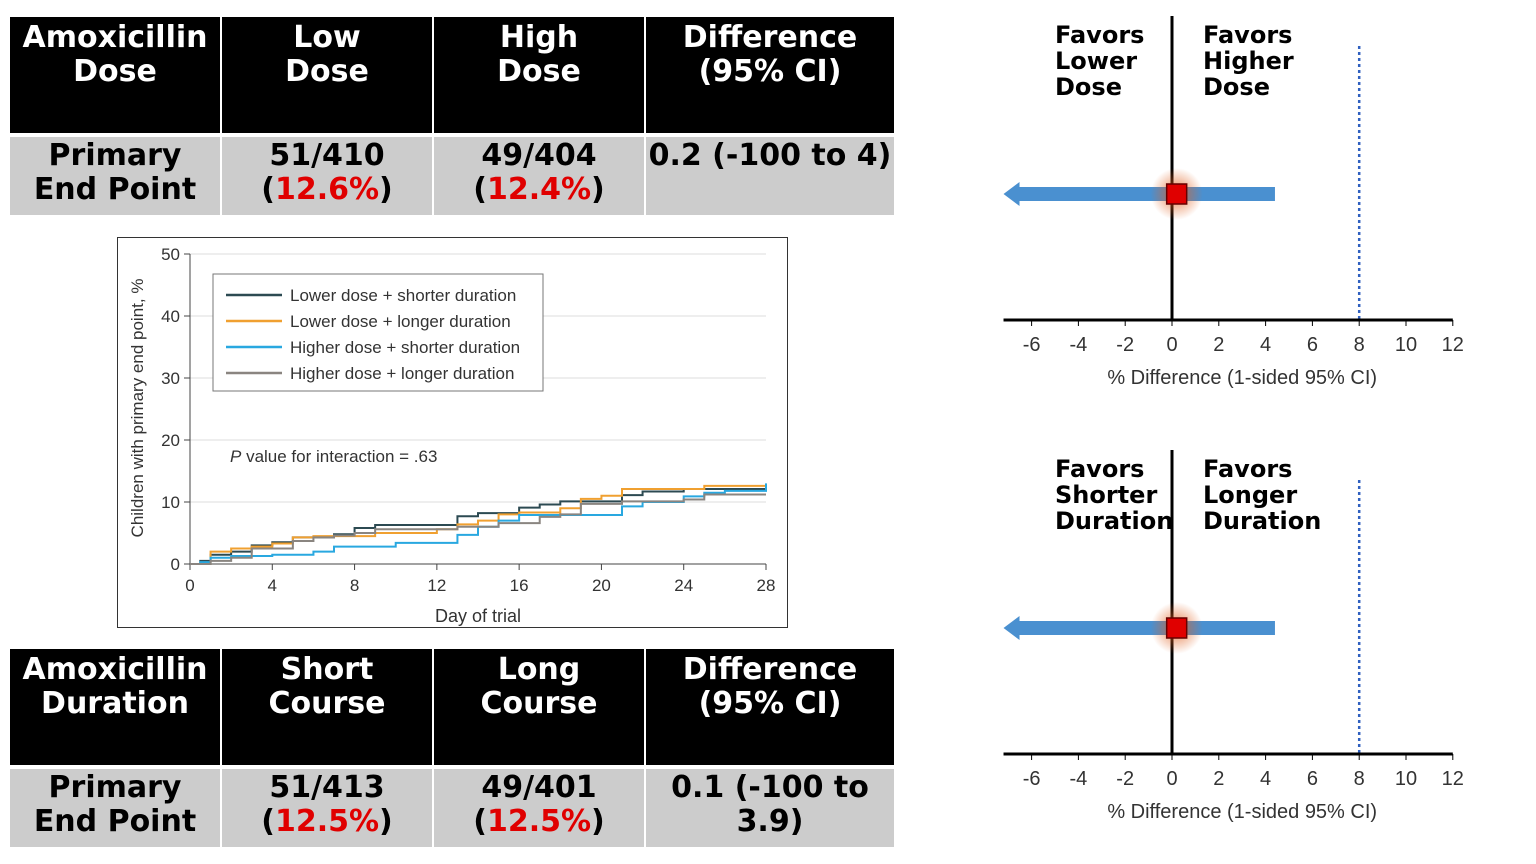  What do you see at coordinates (327, 75) in the screenshot?
I see `header-cell: Low Dose` at bounding box center [327, 75].